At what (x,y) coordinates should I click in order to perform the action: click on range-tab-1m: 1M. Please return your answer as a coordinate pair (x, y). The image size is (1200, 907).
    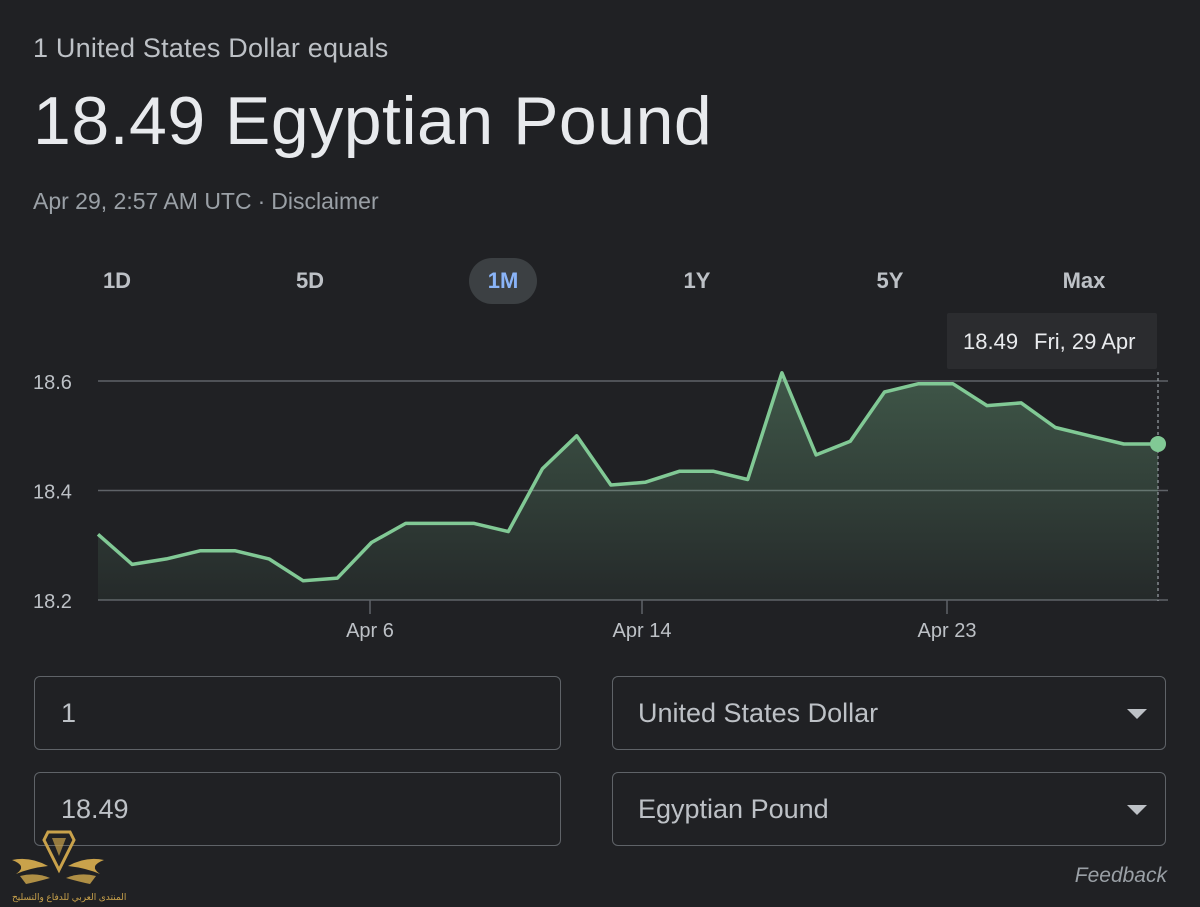
    Looking at the image, I should click on (503, 281).